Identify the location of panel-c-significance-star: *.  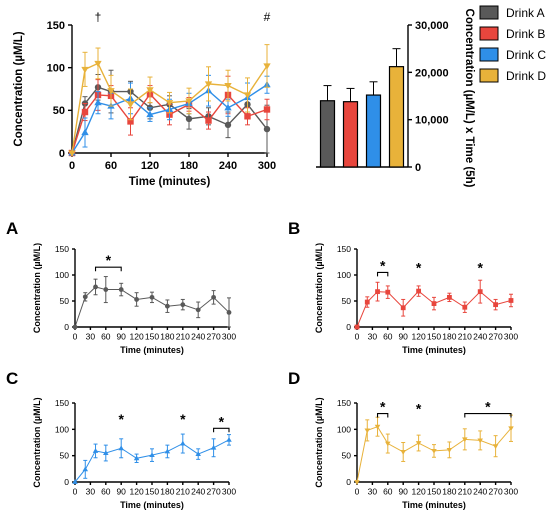
(222, 421).